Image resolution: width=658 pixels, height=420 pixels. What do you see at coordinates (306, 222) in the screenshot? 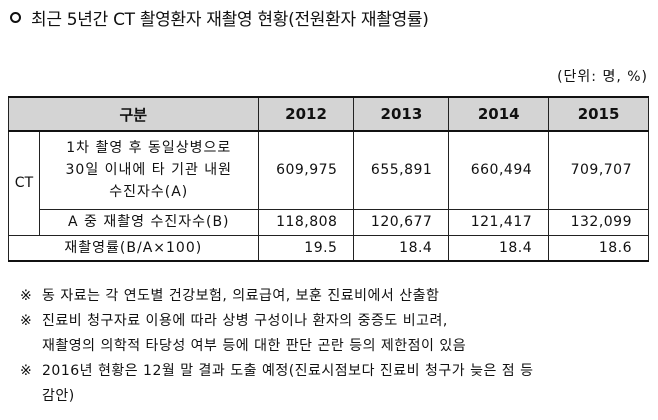
I see `table-cell: 118,808` at bounding box center [306, 222].